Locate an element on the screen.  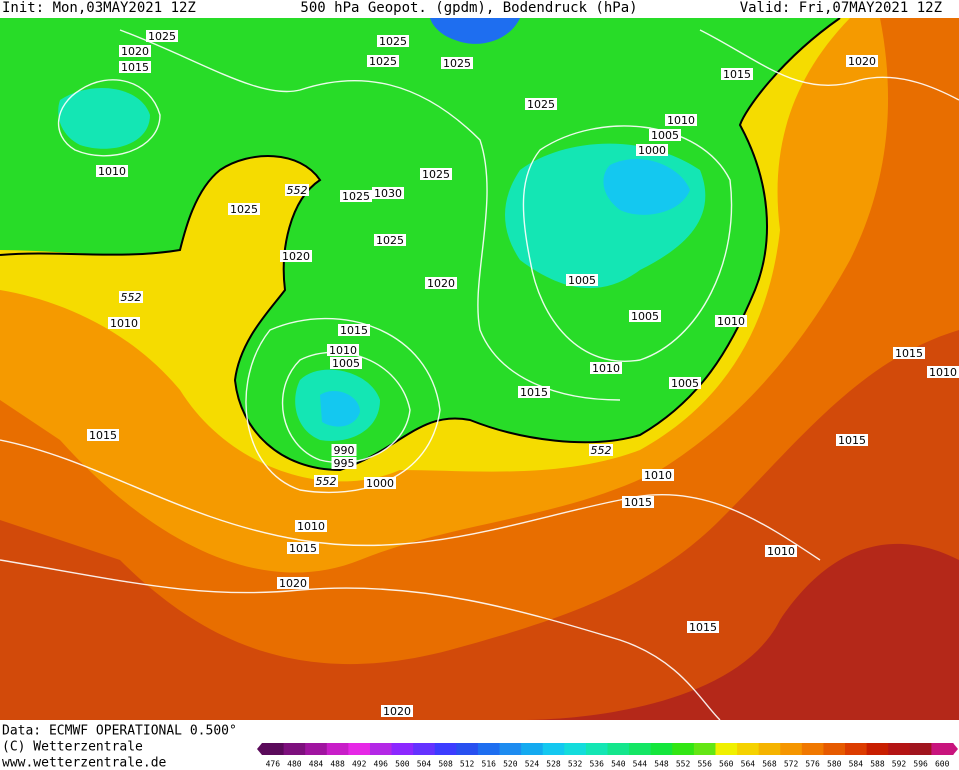
copyright: (C) Wetterzentrale is located at coordinates (72, 747).